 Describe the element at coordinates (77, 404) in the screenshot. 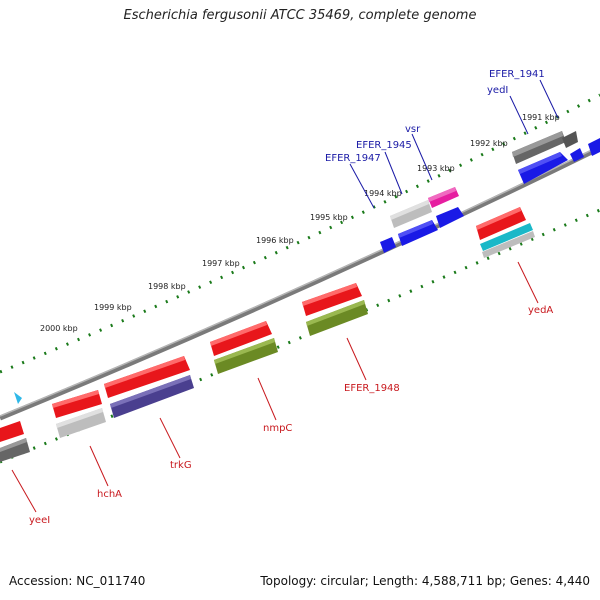

I see `gene-arrow-red-hchA` at that location.